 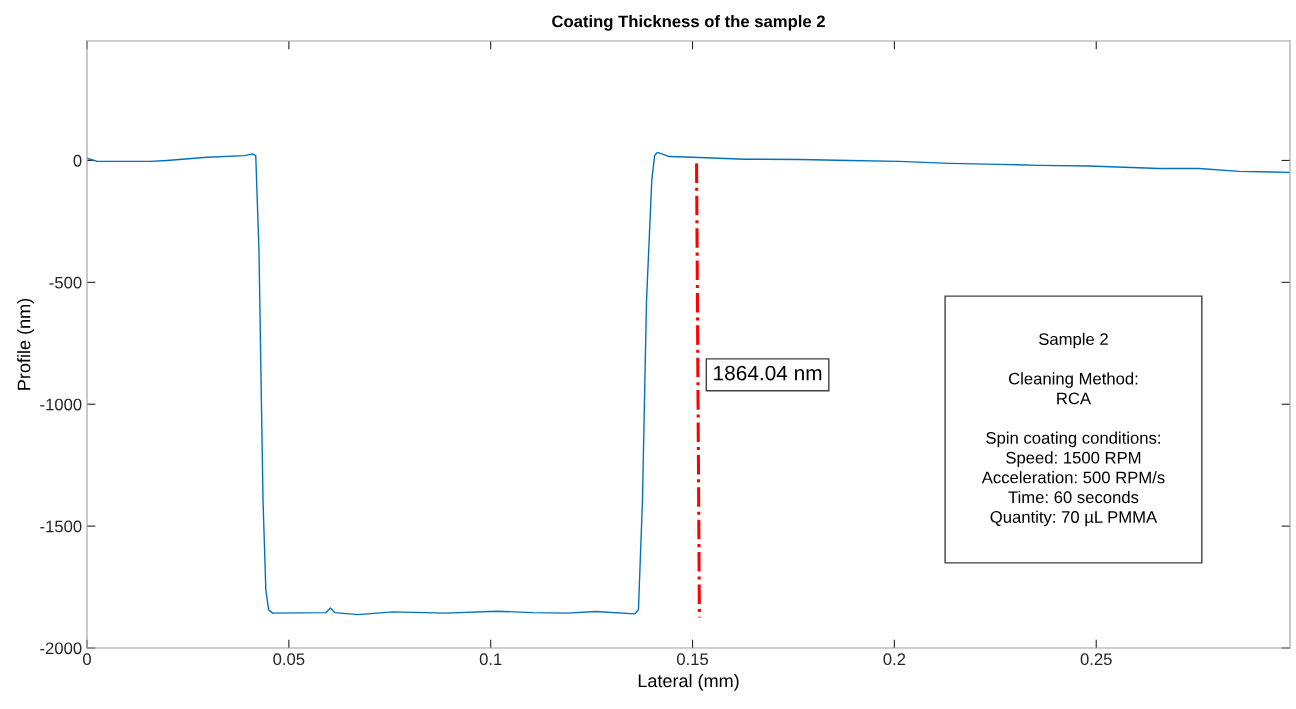 I want to click on y-tick-label: -1000, so click(x=61, y=404).